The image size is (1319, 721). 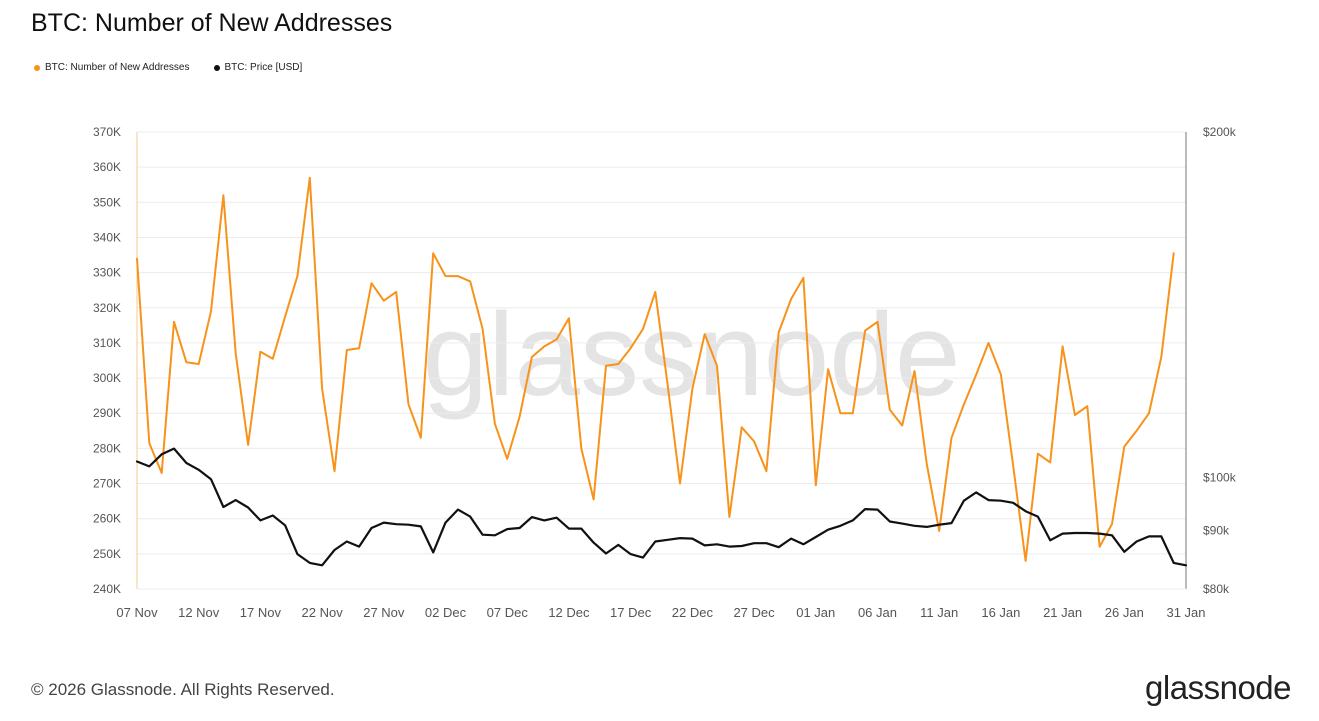 I want to click on x-tick-label: 27 Dec, so click(x=754, y=612).